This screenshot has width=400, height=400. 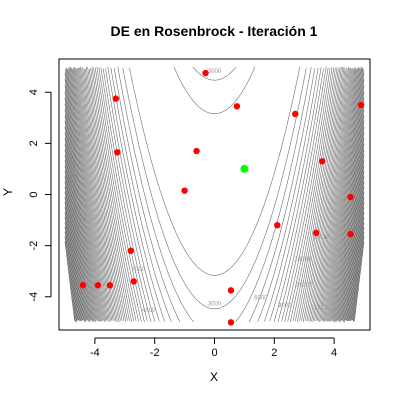 What do you see at coordinates (244, 168) in the screenshot?
I see `optimum-point` at bounding box center [244, 168].